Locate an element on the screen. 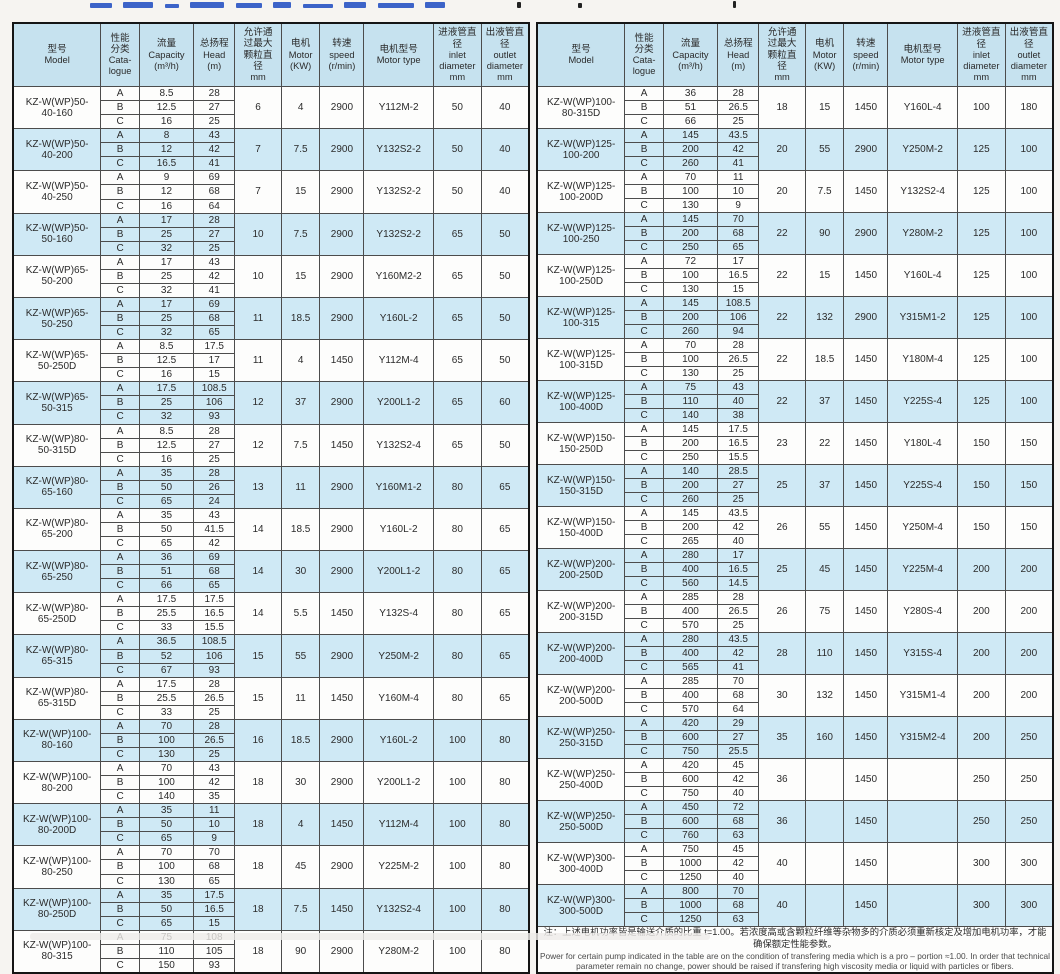 The width and height of the screenshot is (1060, 974). table-cell: 24 is located at coordinates (214, 501).